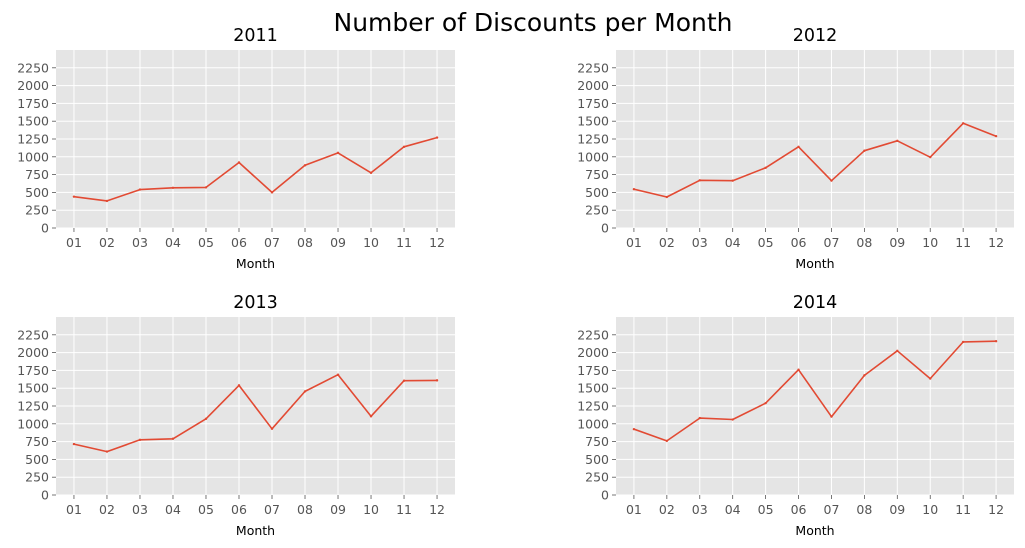 Image resolution: width=1025 pixels, height=548 pixels. Describe the element at coordinates (255, 413) in the screenshot. I see `series-line-2013` at that location.